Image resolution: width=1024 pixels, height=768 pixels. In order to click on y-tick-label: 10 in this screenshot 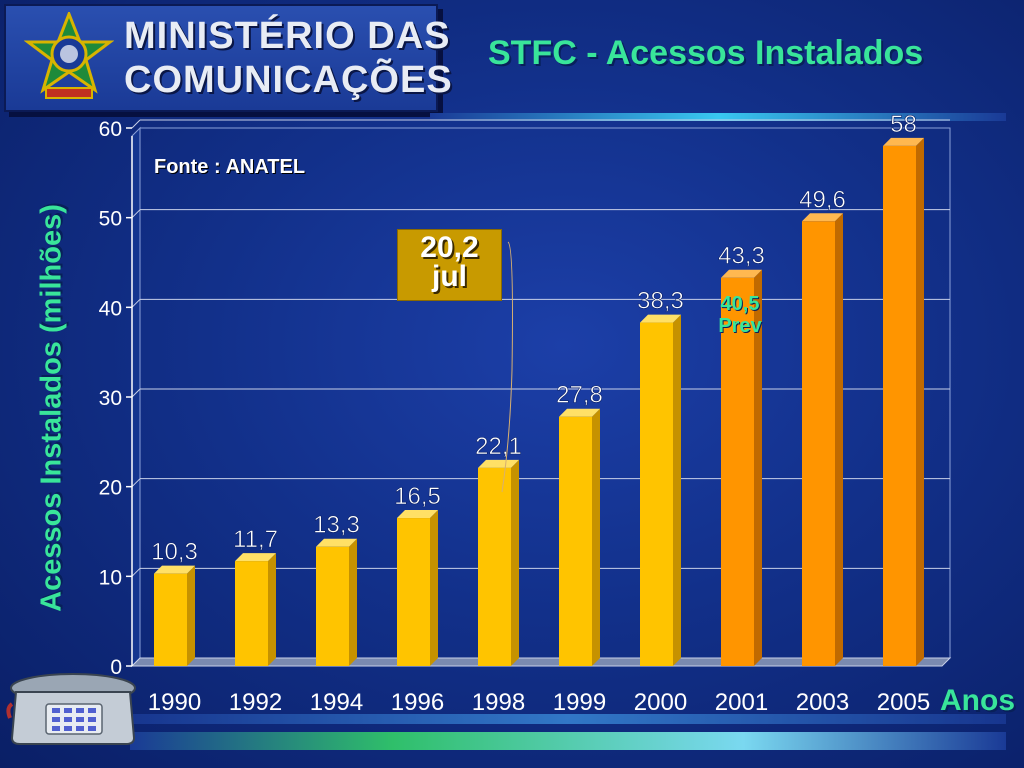, I will do `click(110, 577)`.